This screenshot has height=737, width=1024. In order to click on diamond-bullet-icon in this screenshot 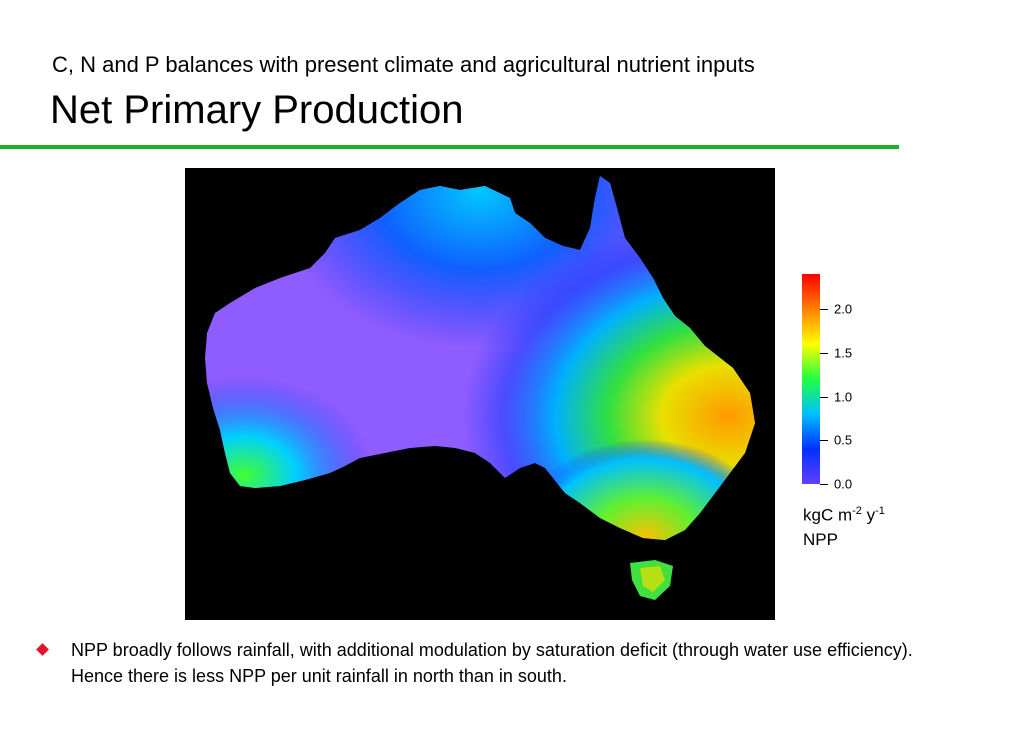, I will do `click(42, 649)`.